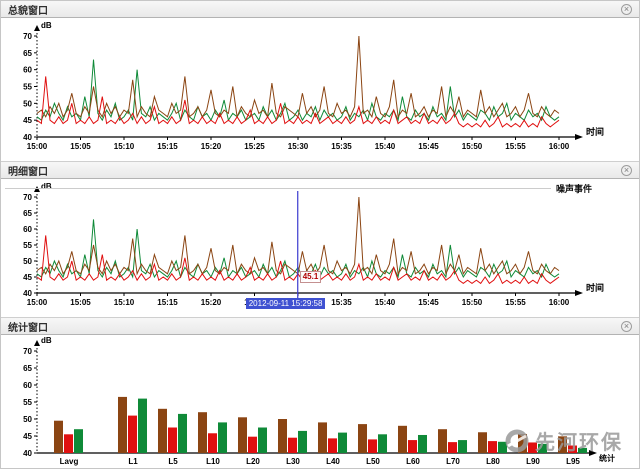 This screenshot has width=640, height=469. What do you see at coordinates (28, 11) in the screenshot?
I see `overview-title: 总貌窗口` at bounding box center [28, 11].